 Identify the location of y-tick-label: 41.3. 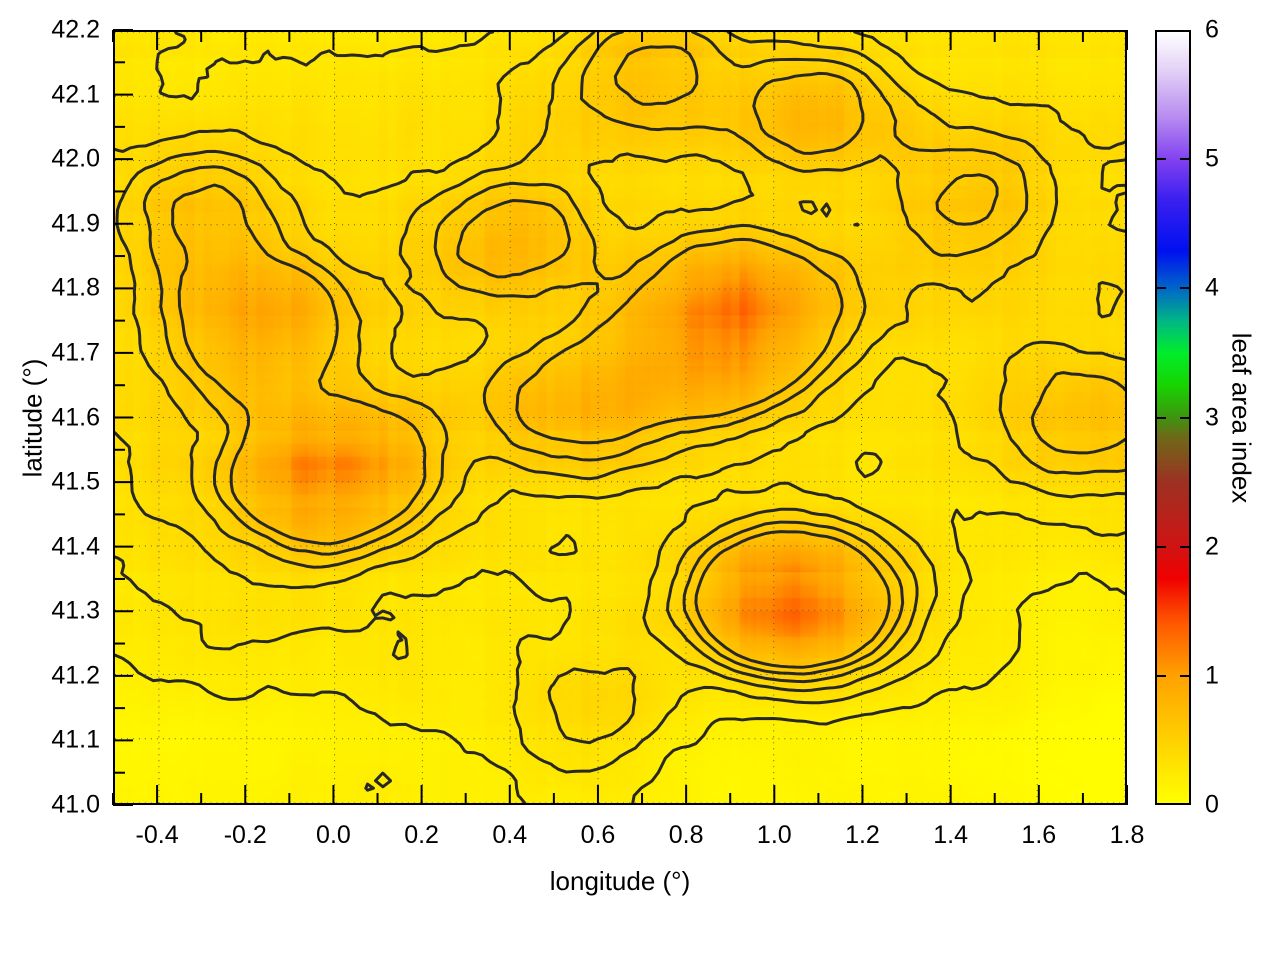
(75, 610).